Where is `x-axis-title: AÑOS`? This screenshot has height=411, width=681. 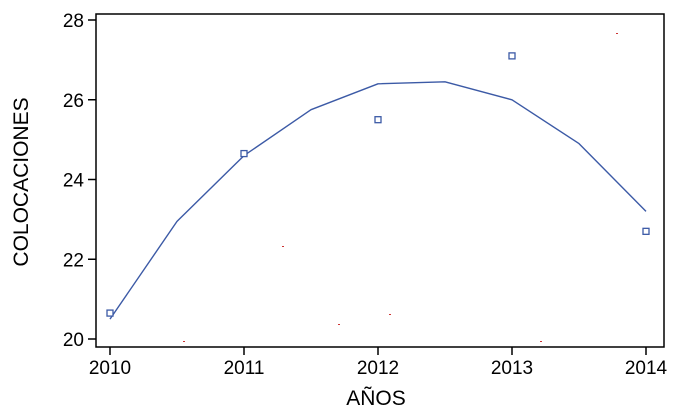 x-axis-title: AÑOS is located at coordinates (376, 398).